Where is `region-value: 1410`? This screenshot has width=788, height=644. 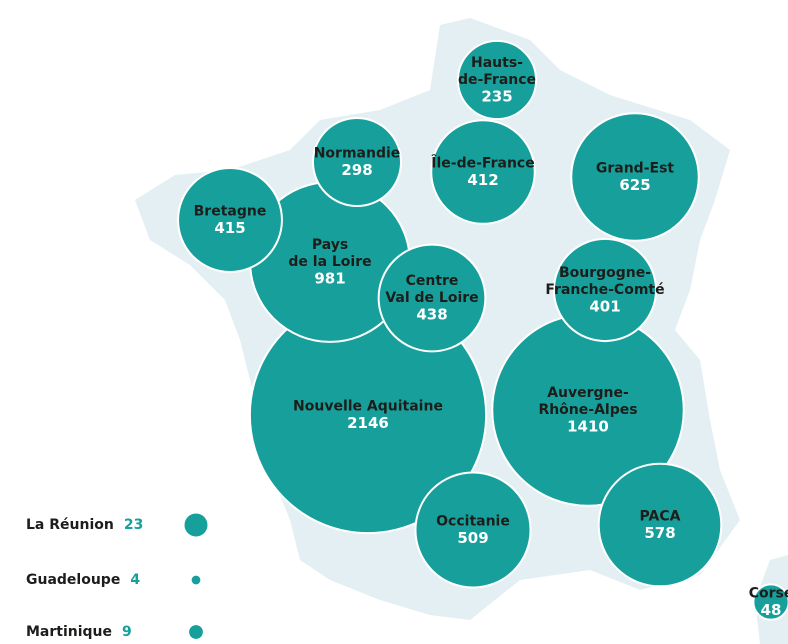 region-value: 1410 is located at coordinates (588, 427).